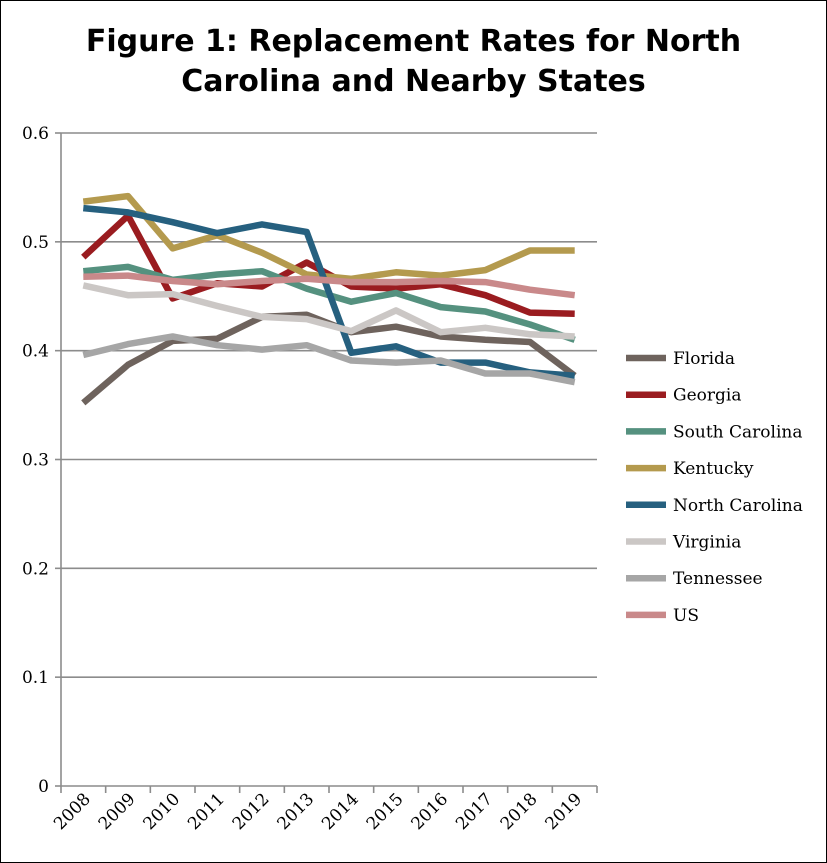  I want to click on series-line-north-carolina, so click(328, 291).